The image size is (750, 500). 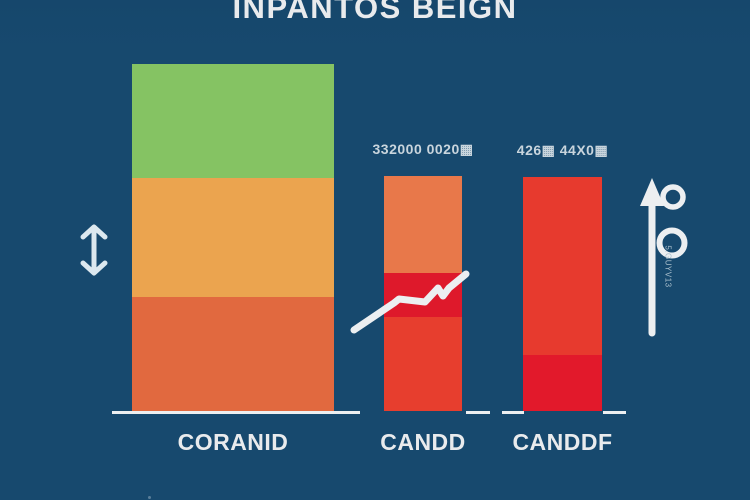 I want to click on bar-segment-salmon, so click(x=423, y=224).